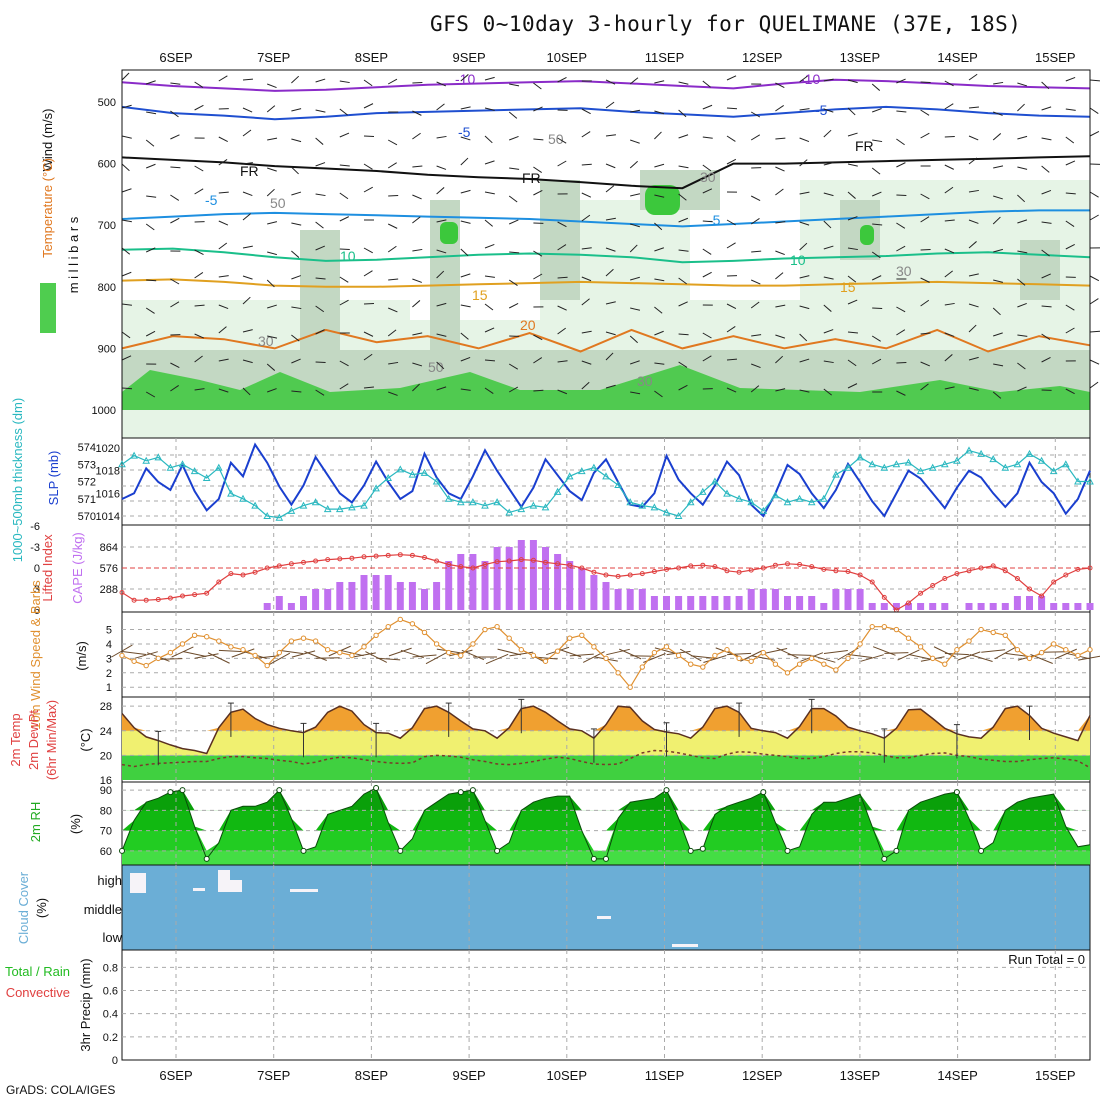 This screenshot has width=1100, height=1100. Describe the element at coordinates (662, 200) in the screenshot. I see `rh-saturated-patch` at that location.